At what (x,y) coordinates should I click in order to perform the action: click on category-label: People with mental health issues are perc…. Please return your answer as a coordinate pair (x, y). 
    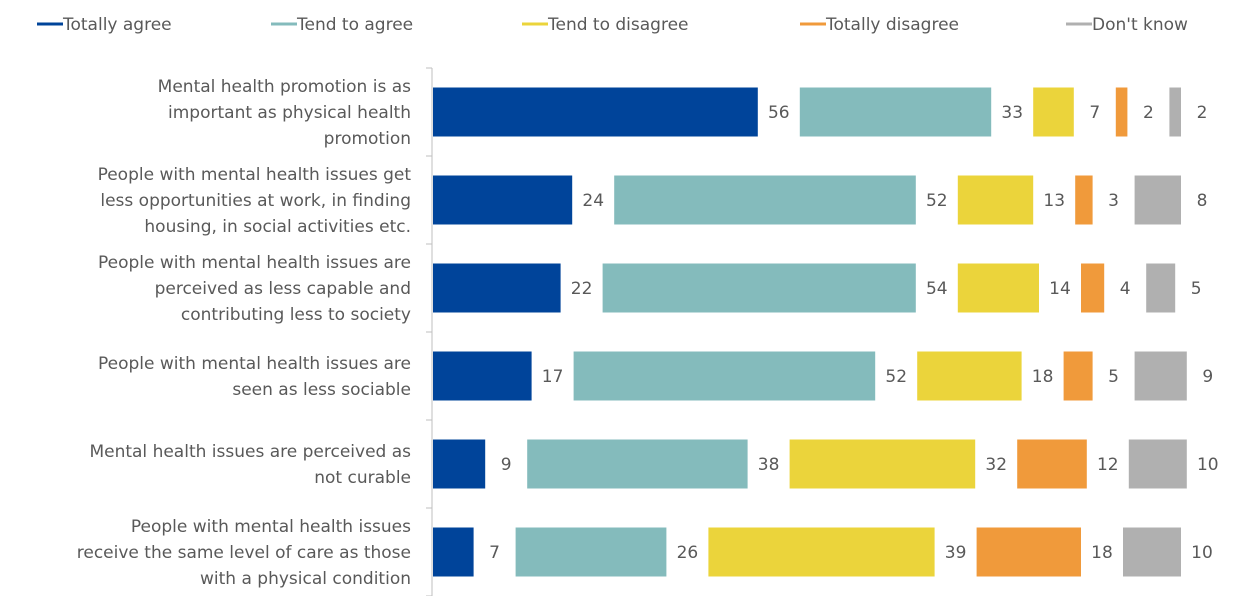
    Looking at the image, I should click on (254, 289).